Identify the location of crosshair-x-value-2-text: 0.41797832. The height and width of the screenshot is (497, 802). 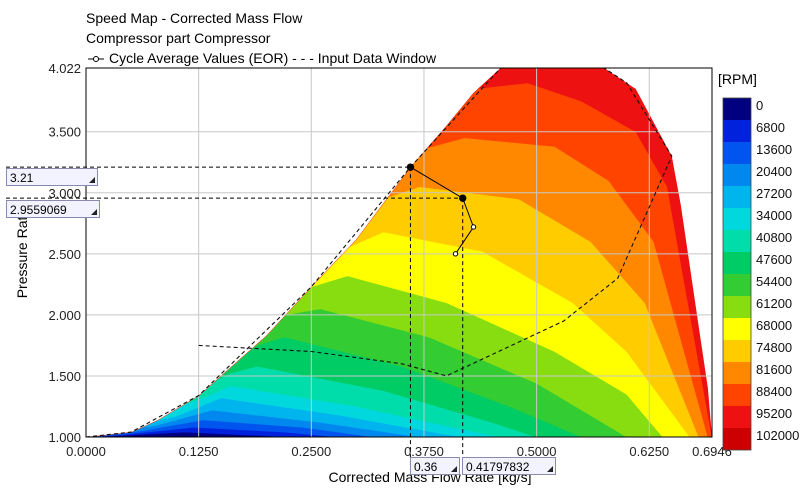
(498, 467).